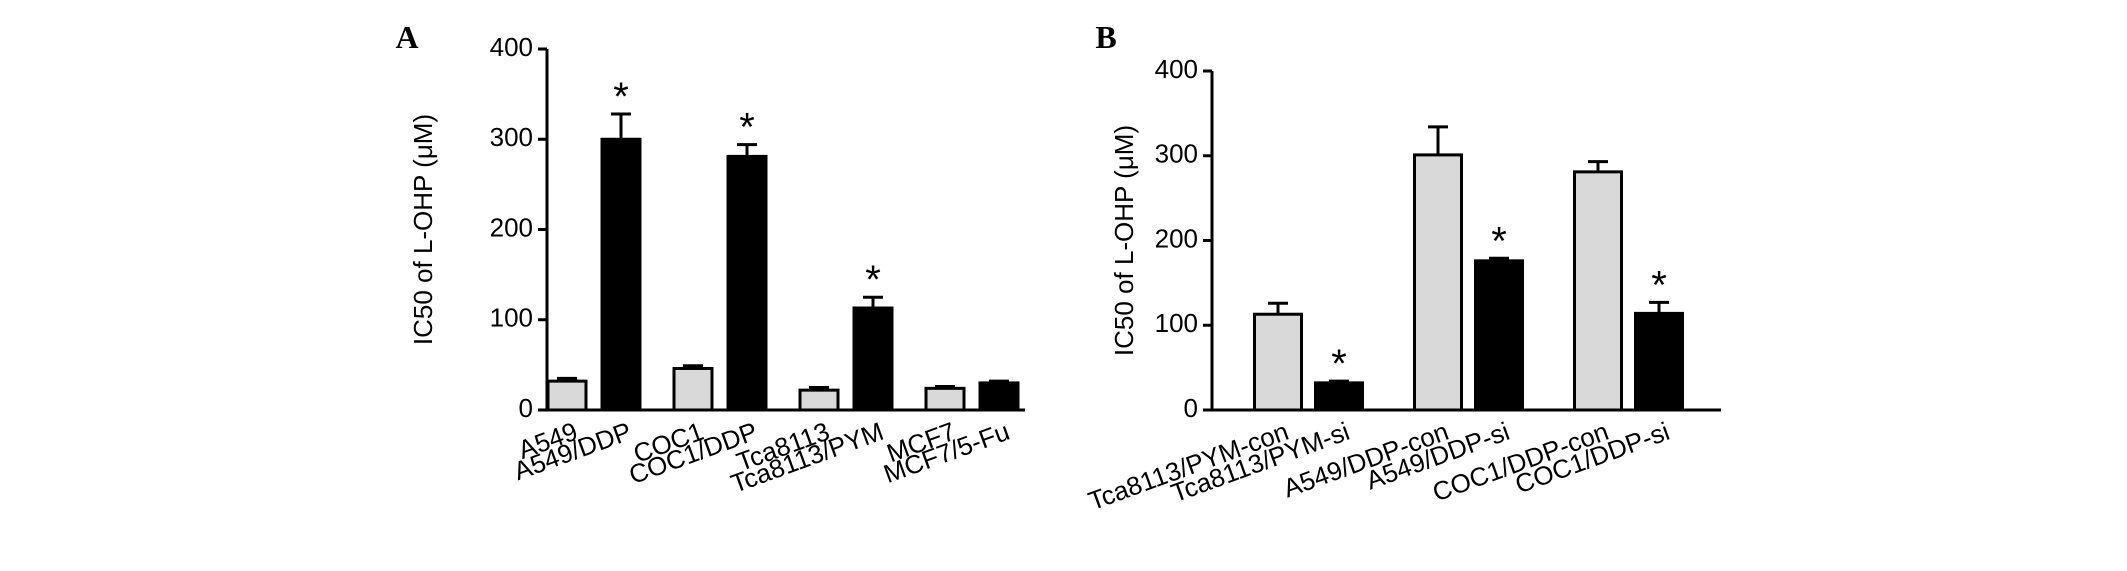  Describe the element at coordinates (1105, 37) in the screenshot. I see `panel-label: B` at that location.